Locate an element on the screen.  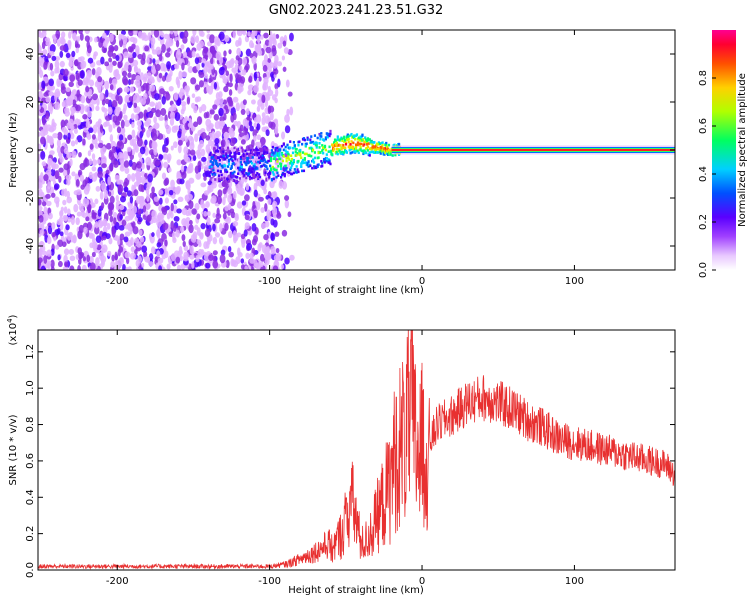
x-tick-label: -100 is located at coordinates (269, 581).